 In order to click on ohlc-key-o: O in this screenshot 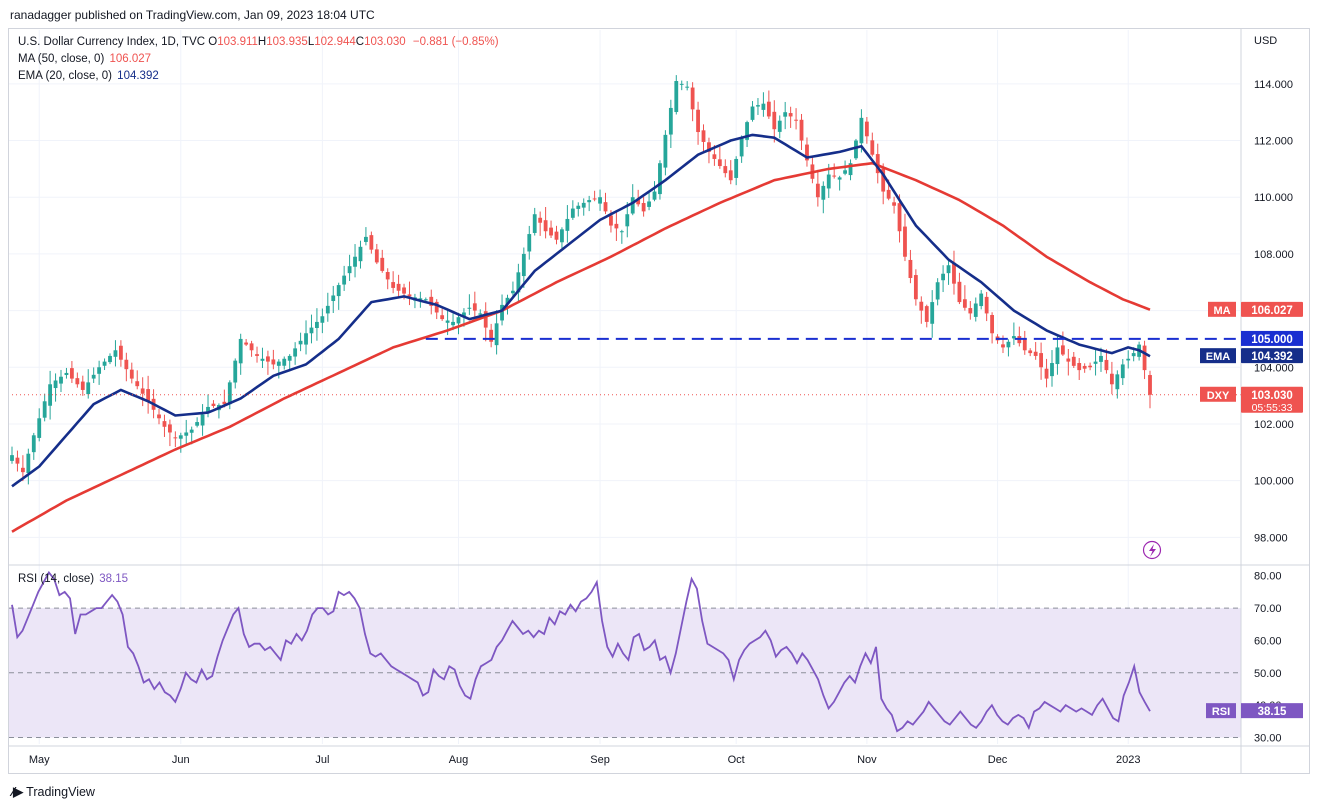, I will do `click(213, 42)`.